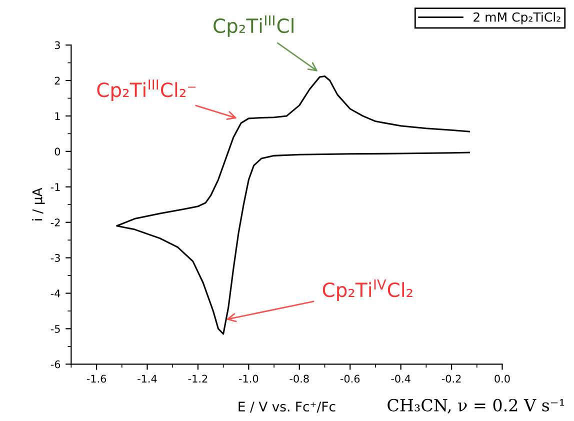  What do you see at coordinates (96, 378) in the screenshot?
I see `x-tick-label: -1.6` at bounding box center [96, 378].